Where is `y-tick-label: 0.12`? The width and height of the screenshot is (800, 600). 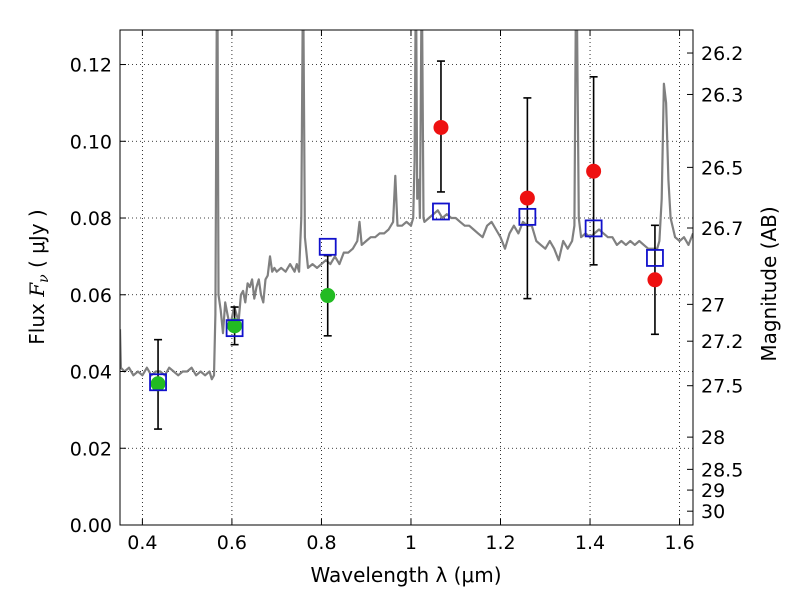
y-tick-label: 0.12 is located at coordinates (91, 66).